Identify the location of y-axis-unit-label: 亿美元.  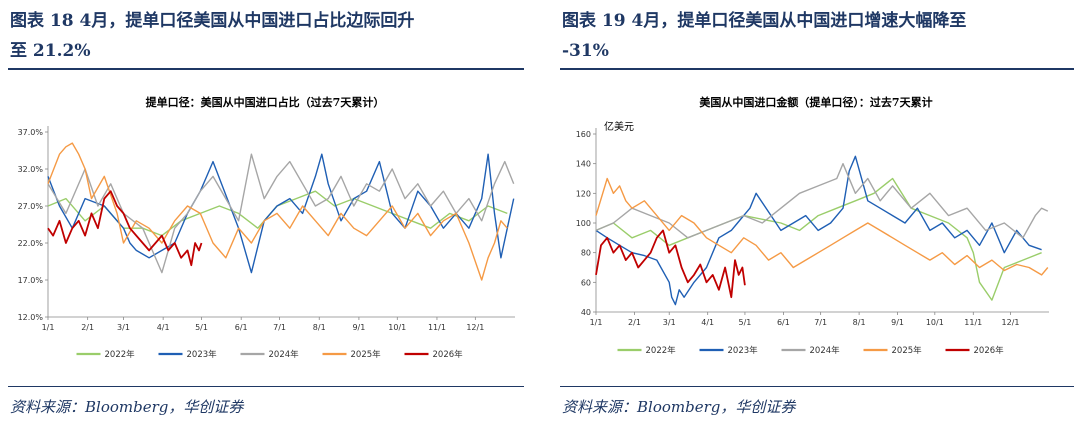
(619, 126).